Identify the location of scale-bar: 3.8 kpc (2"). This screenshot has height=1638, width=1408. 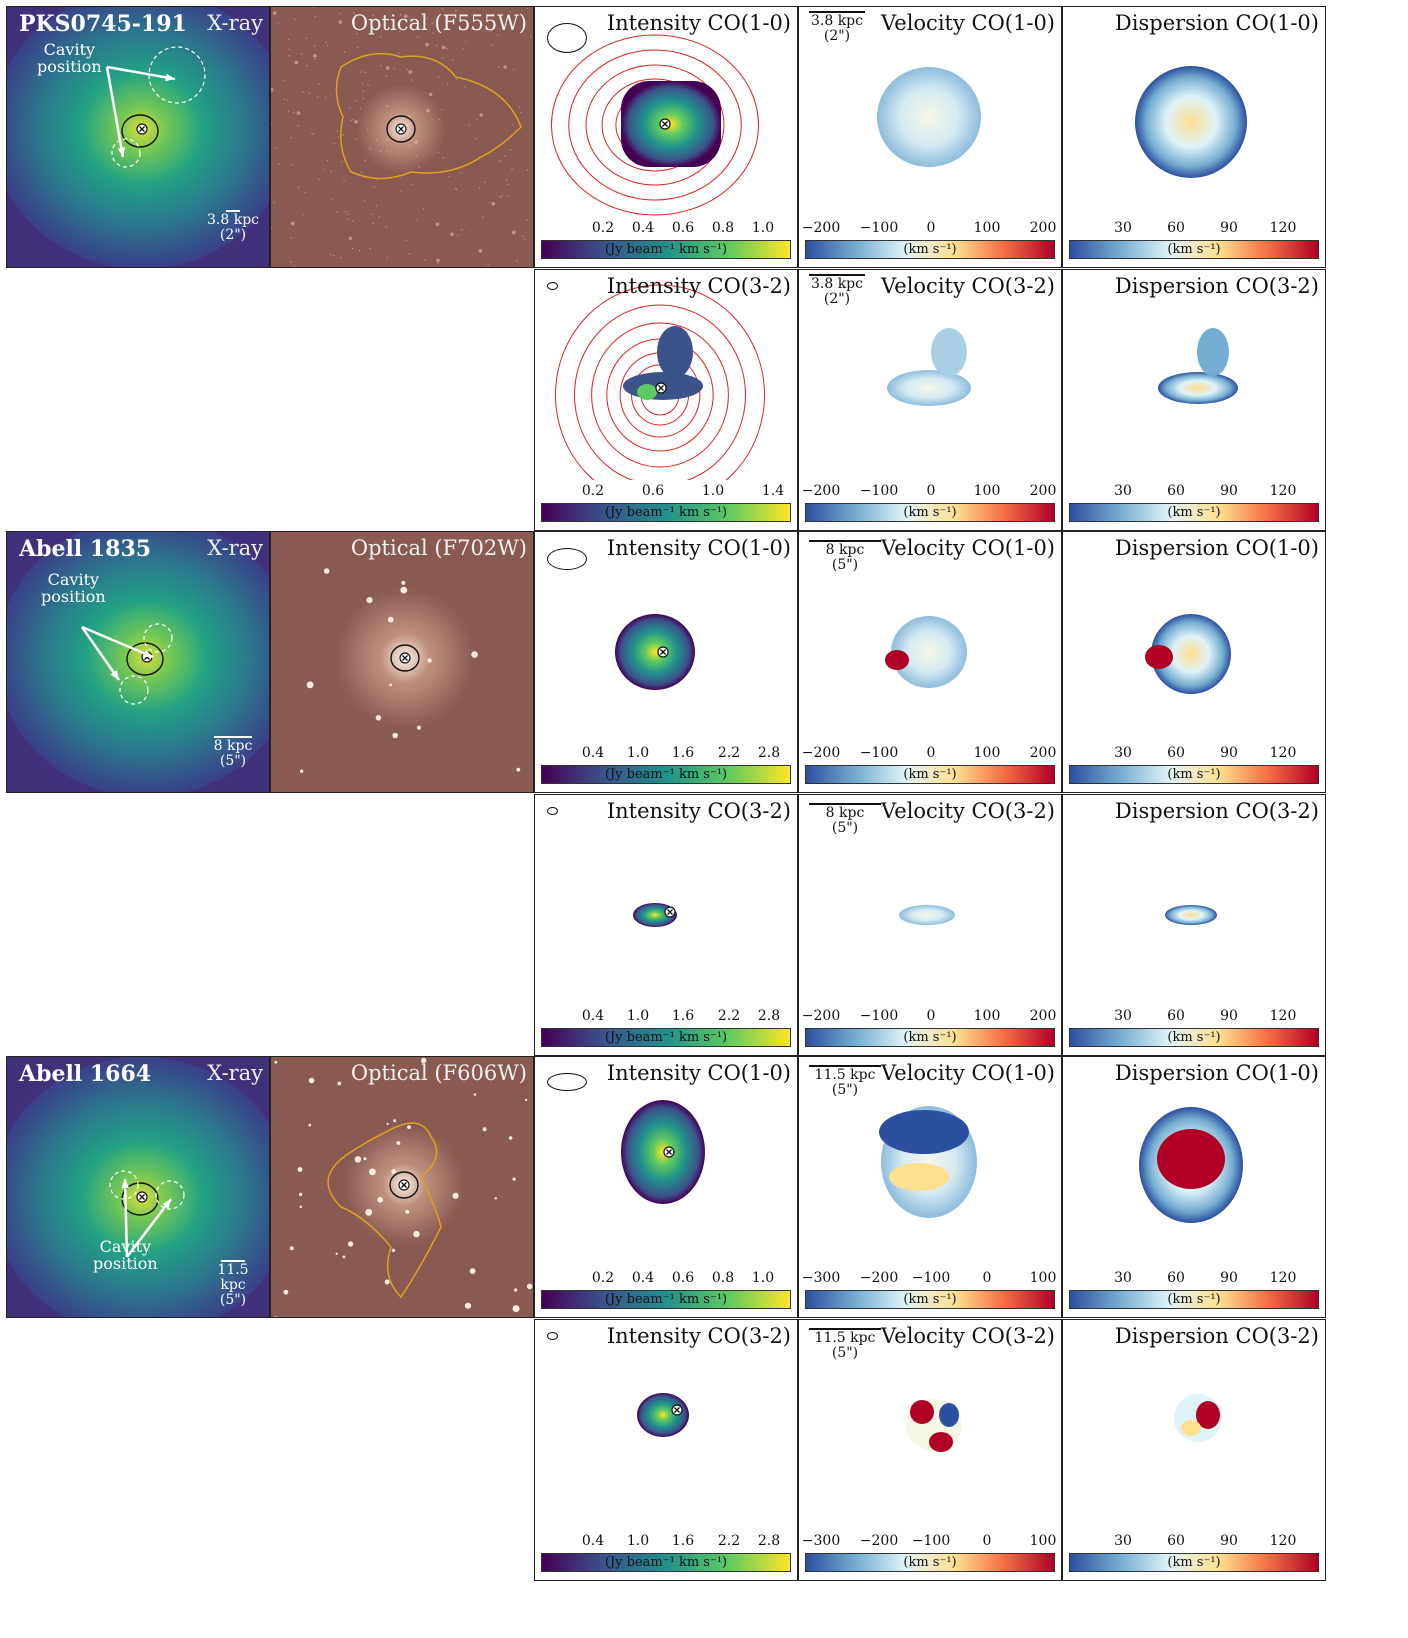
(837, 290).